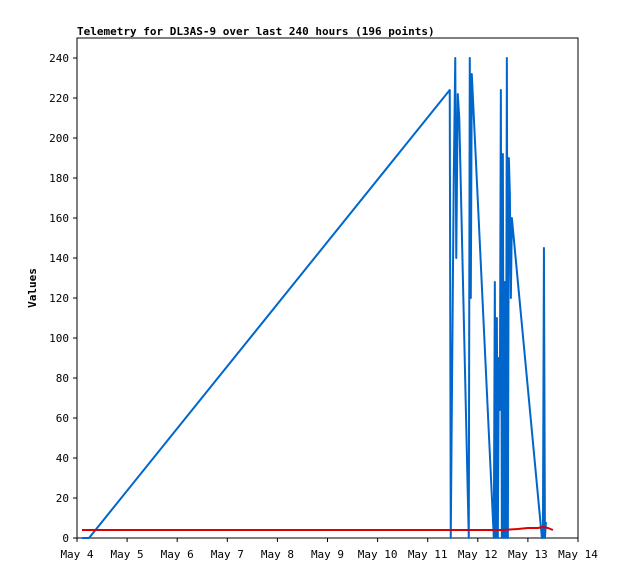  I want to click on y-tick-label: 40, so click(62, 458).